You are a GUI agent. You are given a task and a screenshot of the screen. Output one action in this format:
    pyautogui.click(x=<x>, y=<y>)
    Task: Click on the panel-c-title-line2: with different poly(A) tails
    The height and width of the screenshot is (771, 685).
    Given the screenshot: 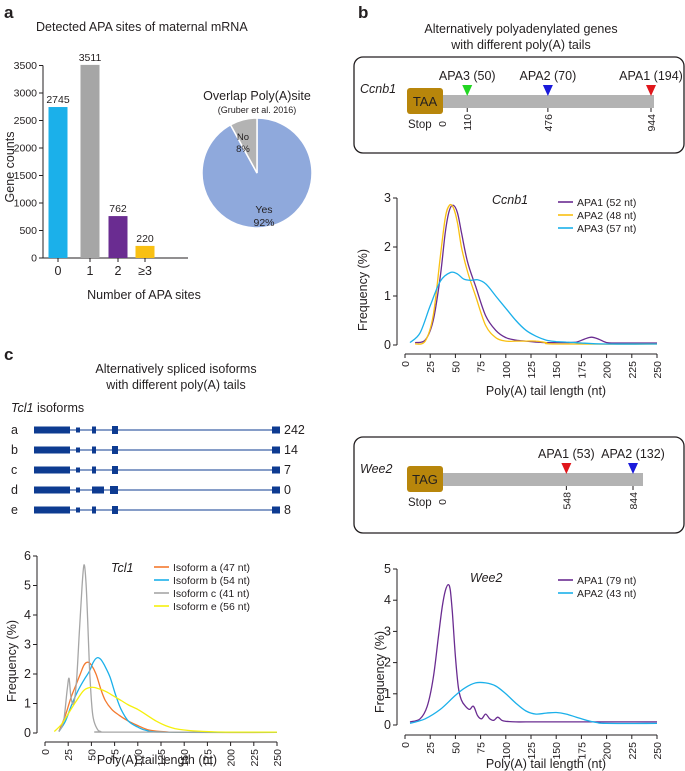 What is the action you would take?
    pyautogui.click(x=175, y=385)
    